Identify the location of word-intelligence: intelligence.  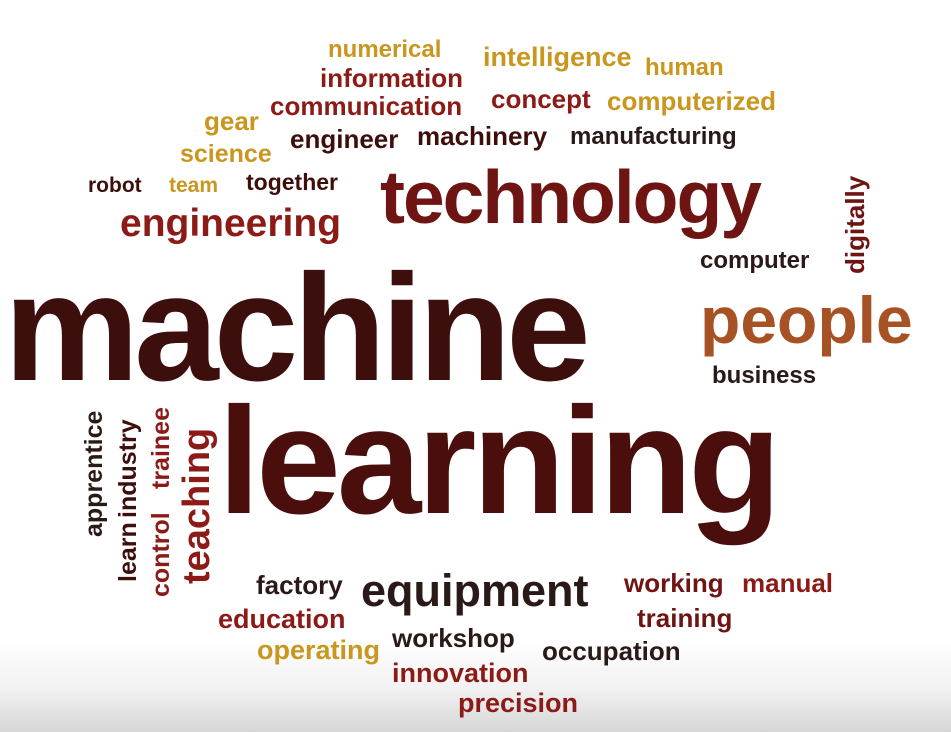
(557, 57).